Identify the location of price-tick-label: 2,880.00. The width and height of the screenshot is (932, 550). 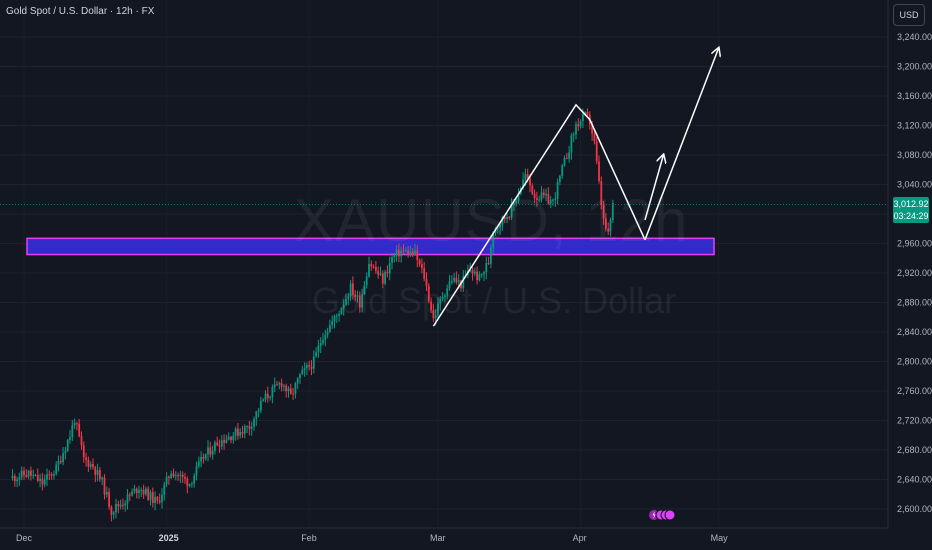
(914, 303).